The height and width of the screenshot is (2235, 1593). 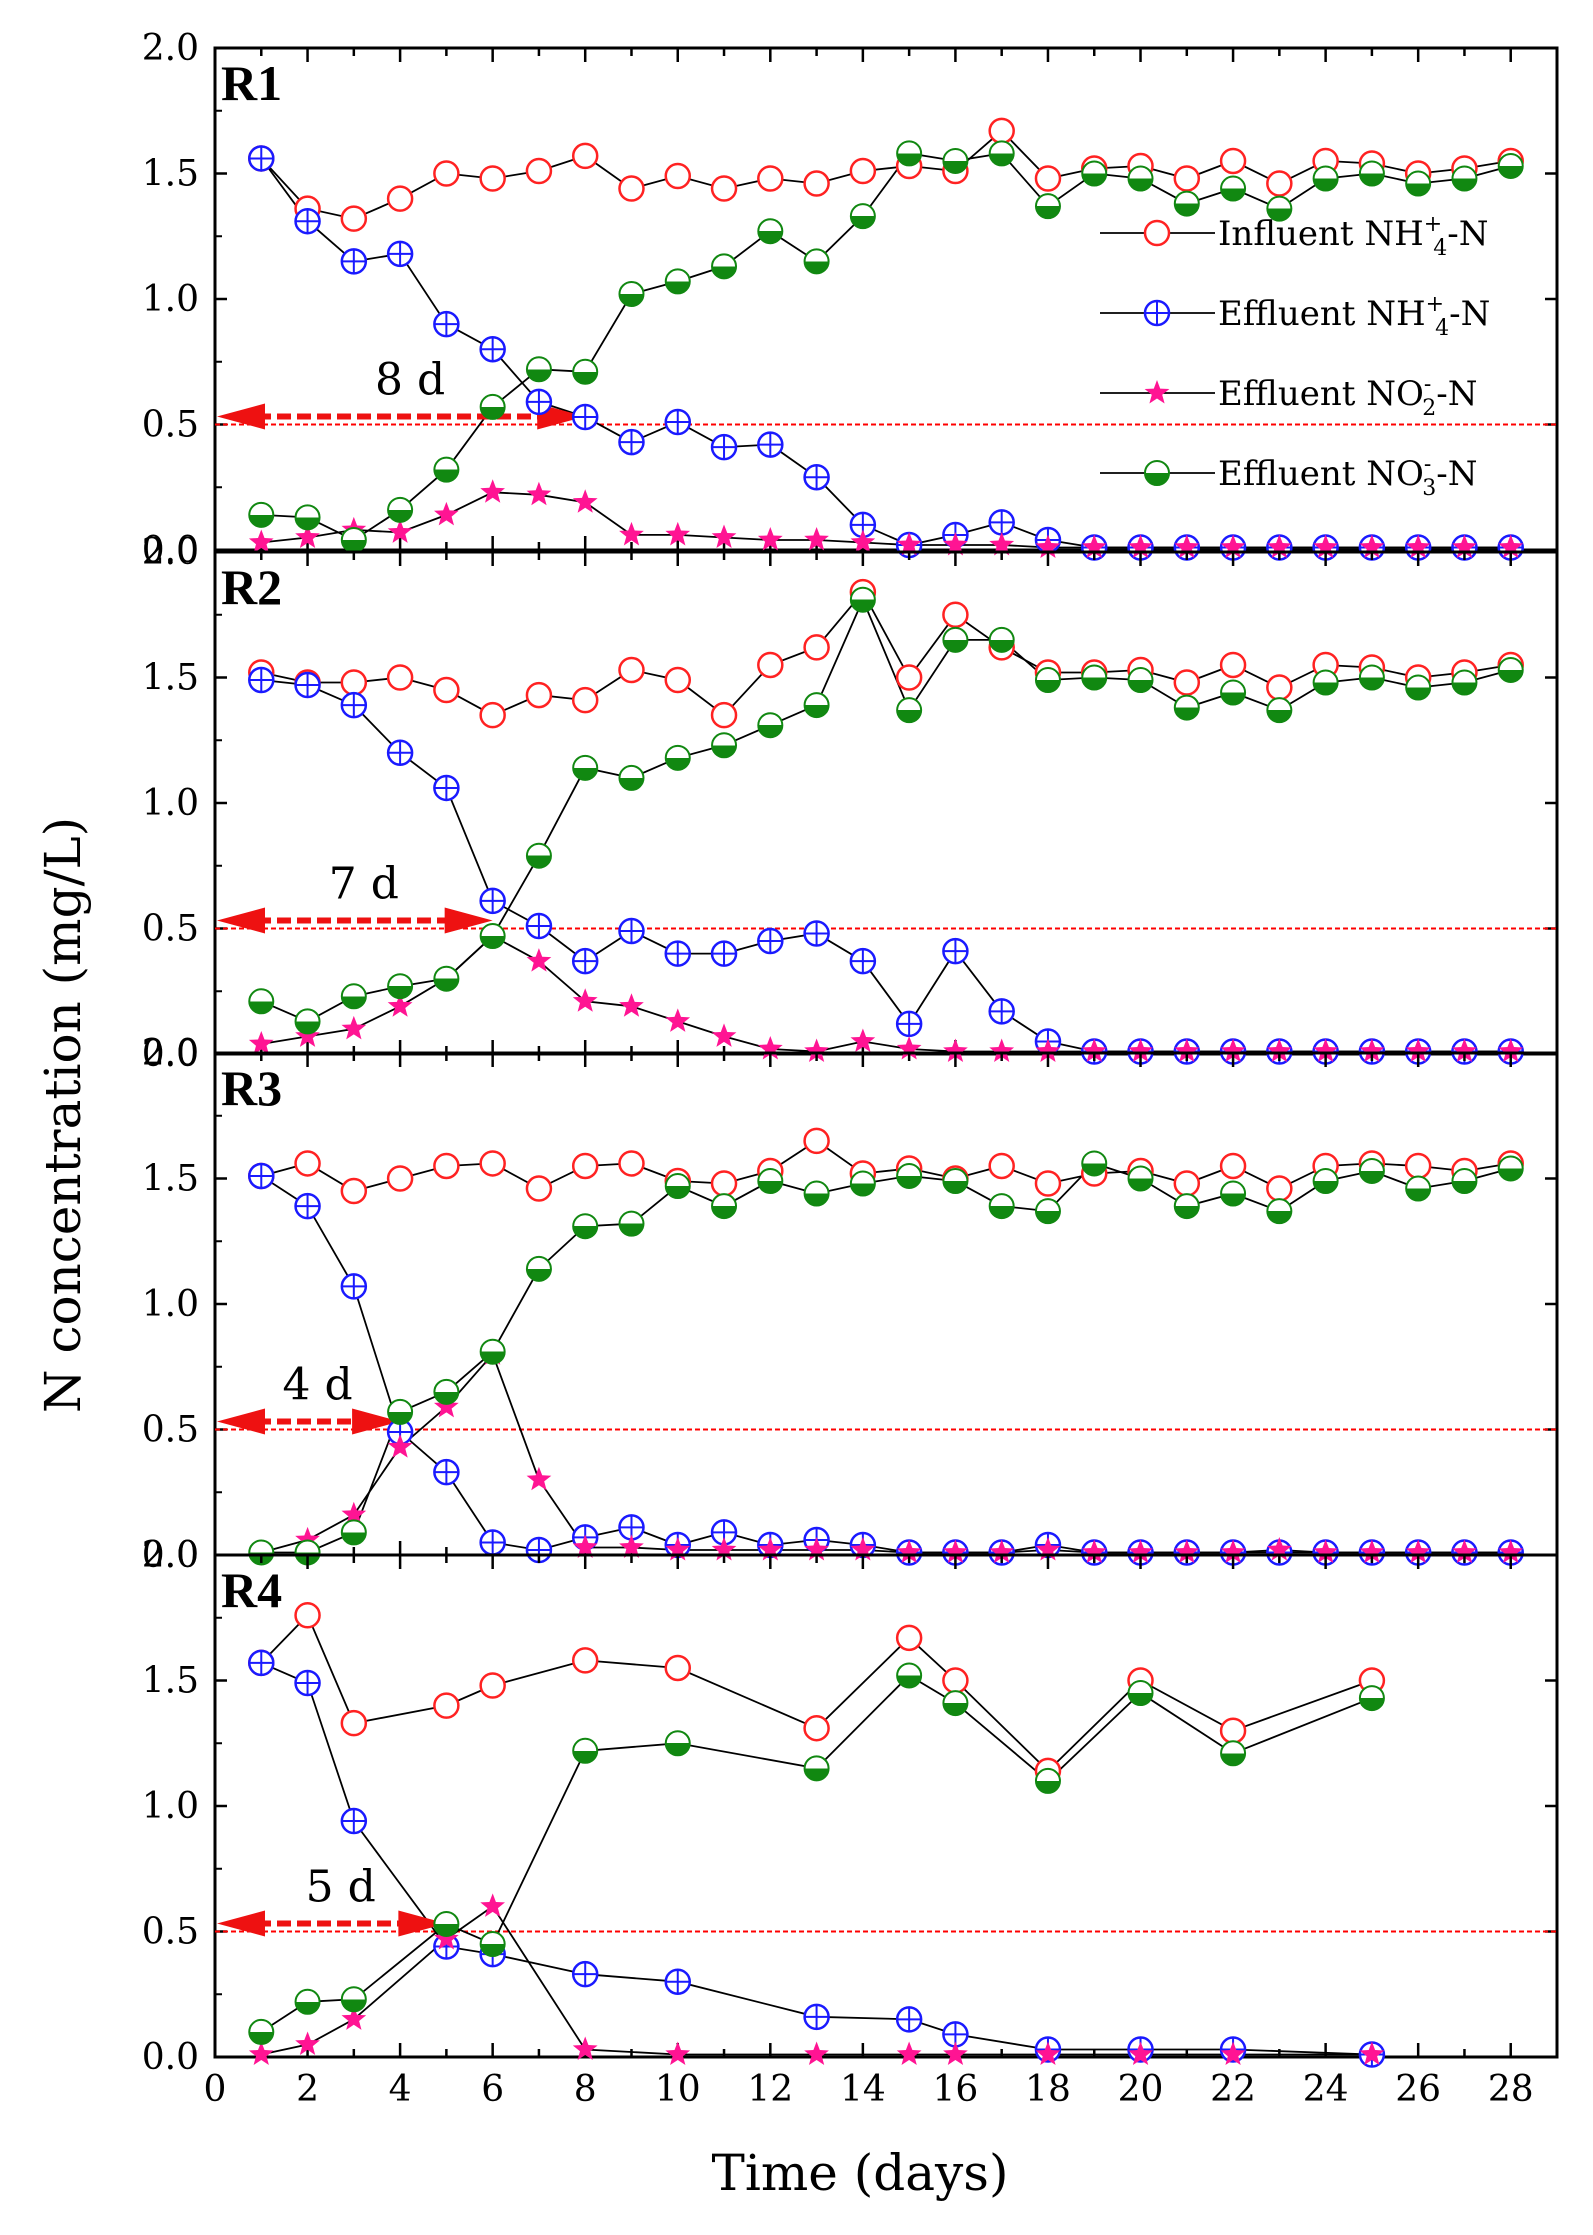 I want to click on panel-label: R2, so click(x=251, y=587).